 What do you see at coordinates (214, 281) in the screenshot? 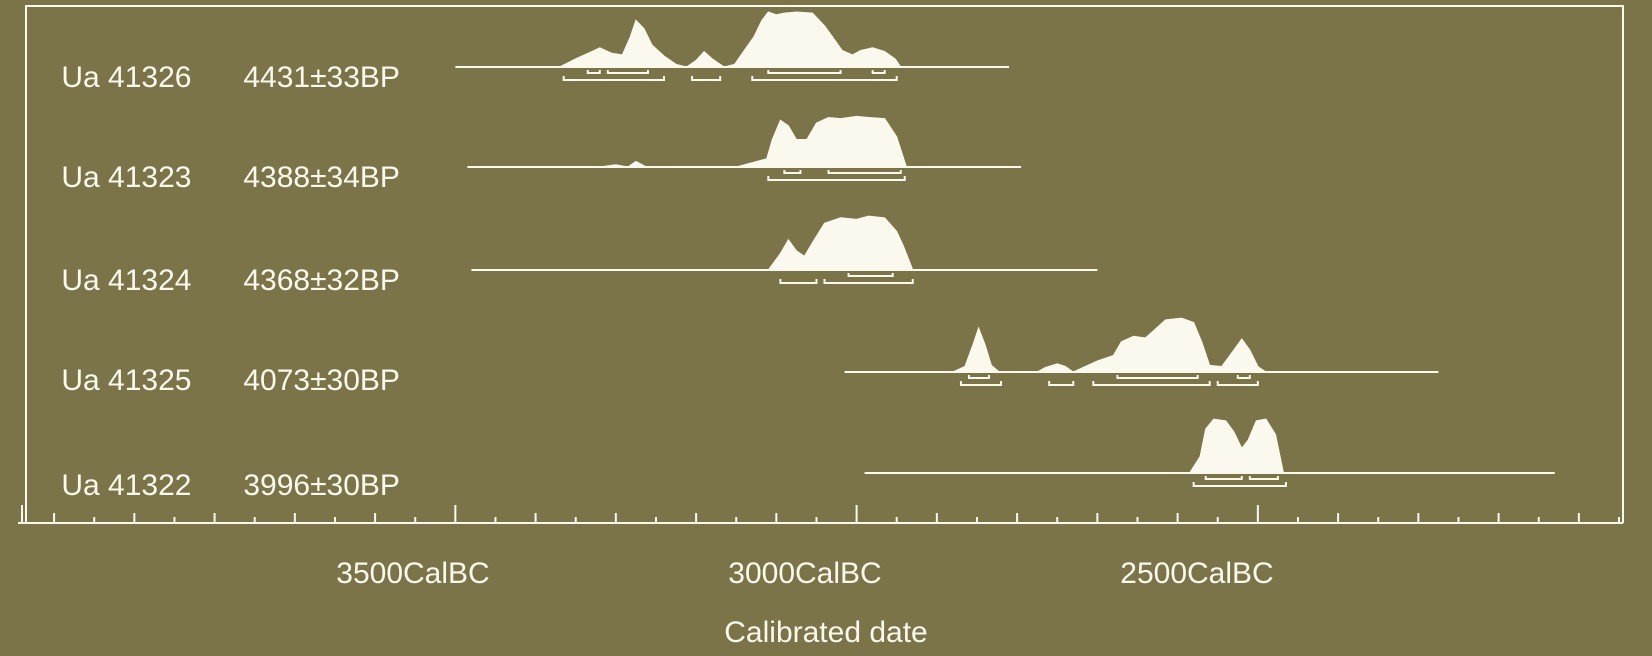
I see `sample-label-2: Ua 41324 4368±32BP` at bounding box center [214, 281].